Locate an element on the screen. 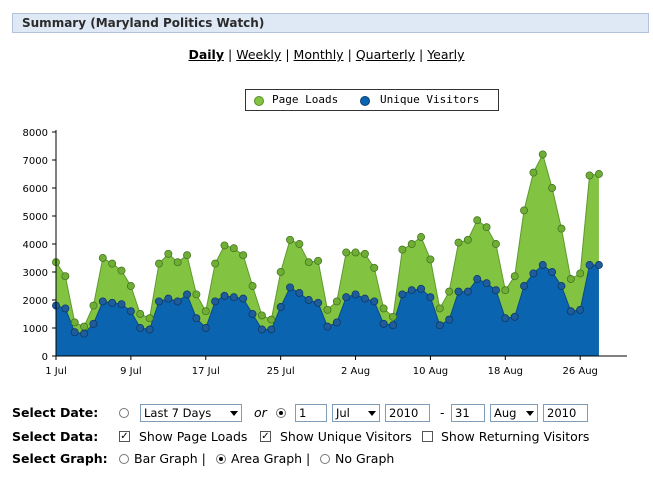 The width and height of the screenshot is (653, 481). area-graph-radio is located at coordinates (221, 459).